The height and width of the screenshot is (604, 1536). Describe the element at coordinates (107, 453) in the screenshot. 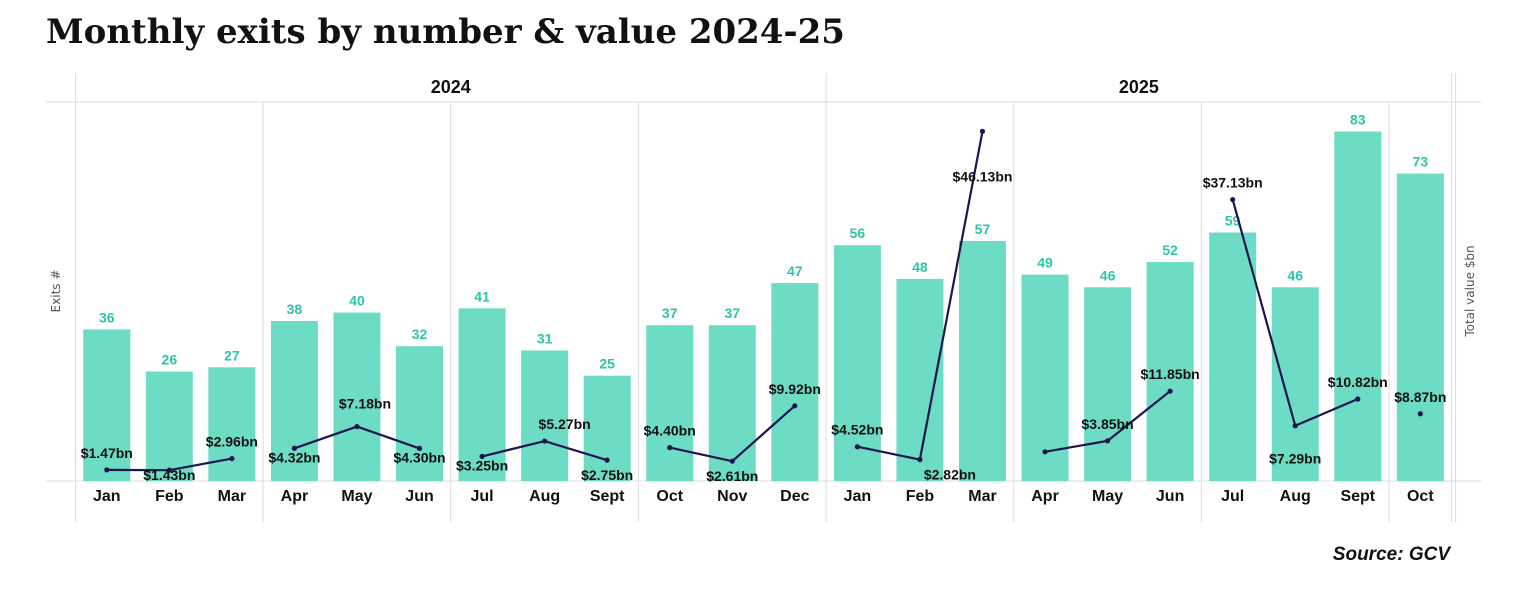

I see `value-label: $1.47bn` at that location.